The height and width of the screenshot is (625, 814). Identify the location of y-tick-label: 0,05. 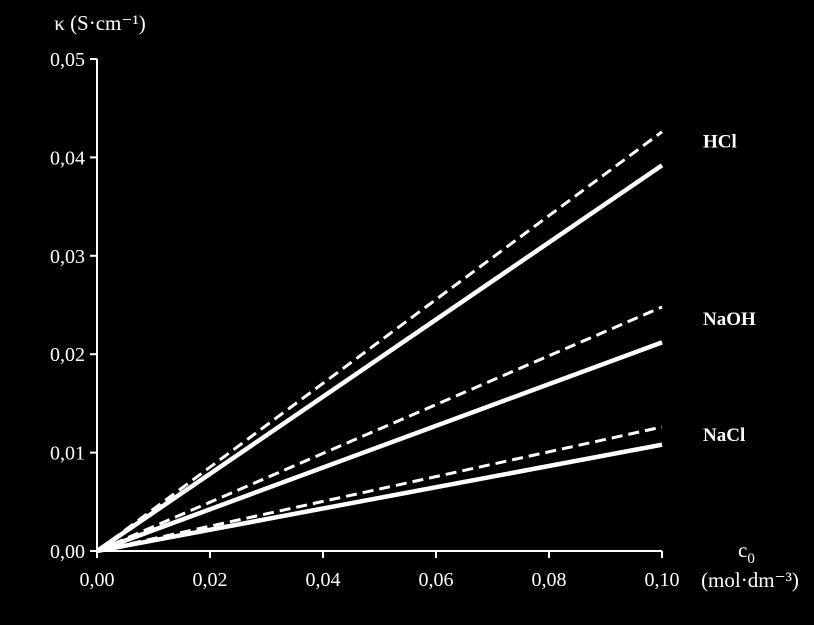
(67, 60).